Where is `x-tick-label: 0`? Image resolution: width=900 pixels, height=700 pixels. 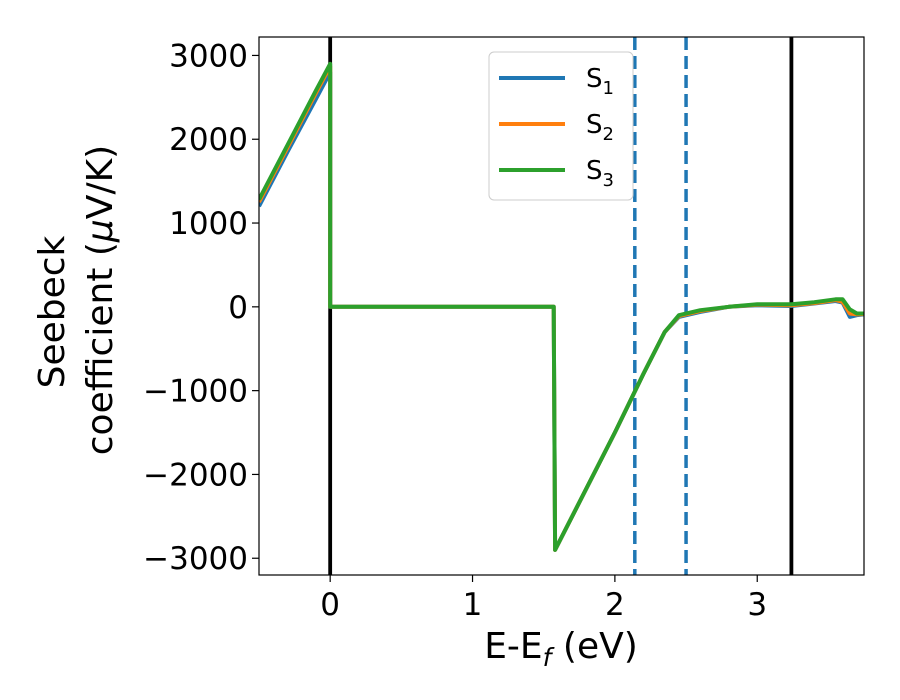 x-tick-label: 0 is located at coordinates (330, 605).